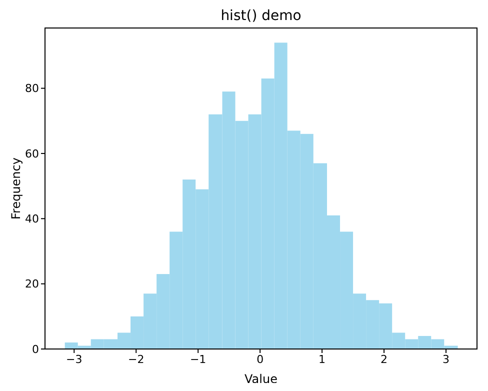 The width and height of the screenshot is (488, 391). Describe the element at coordinates (384, 359) in the screenshot. I see `x-tick-label: 2` at that location.